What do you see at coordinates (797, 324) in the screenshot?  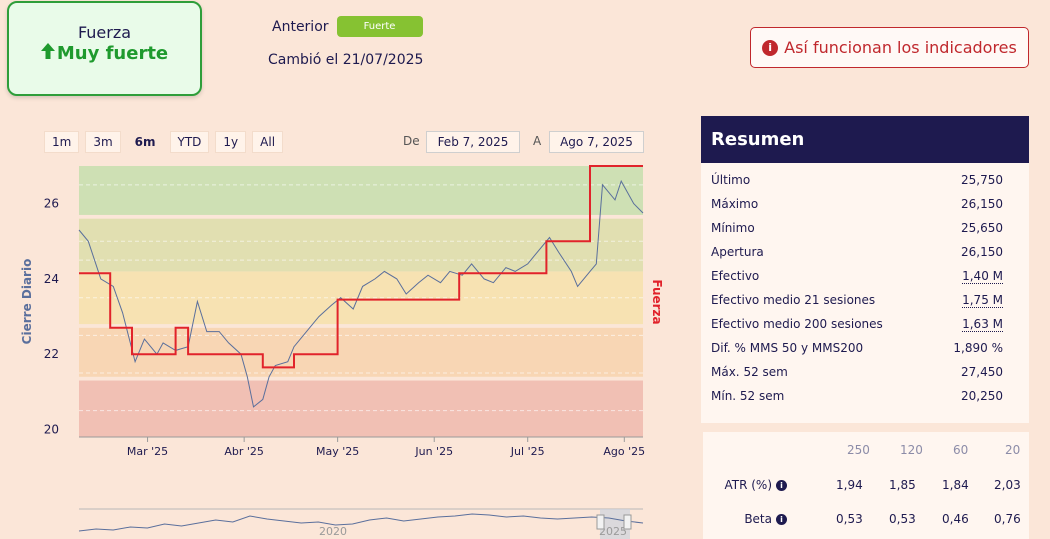 I see `summary-row-label: Efectivo medio 200 sesiones` at bounding box center [797, 324].